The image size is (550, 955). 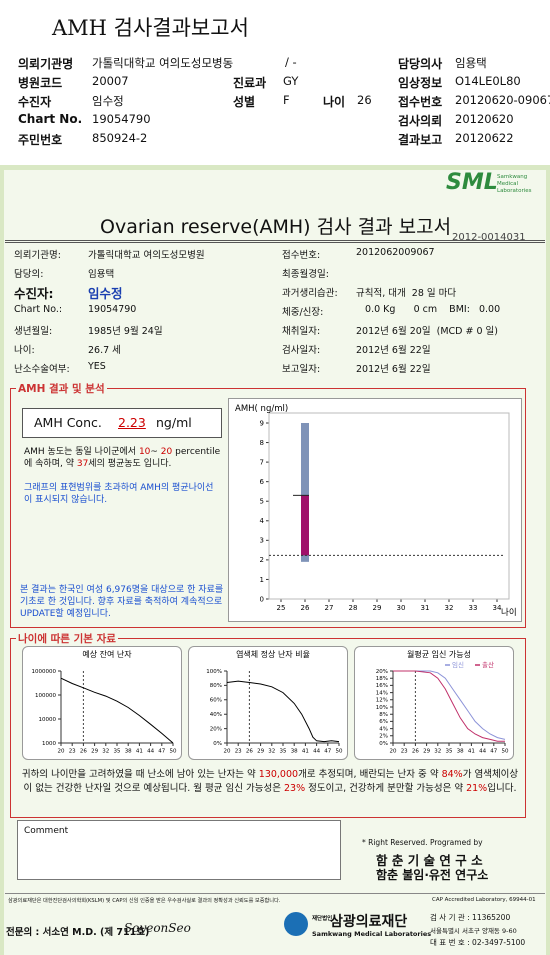 I want to click on signature: SoyeonSeo, so click(x=157, y=928).